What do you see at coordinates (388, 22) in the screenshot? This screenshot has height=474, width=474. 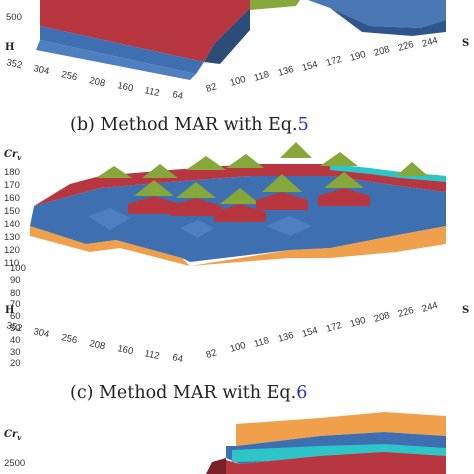 I see `panel-b-plateau-right-side` at bounding box center [388, 22].